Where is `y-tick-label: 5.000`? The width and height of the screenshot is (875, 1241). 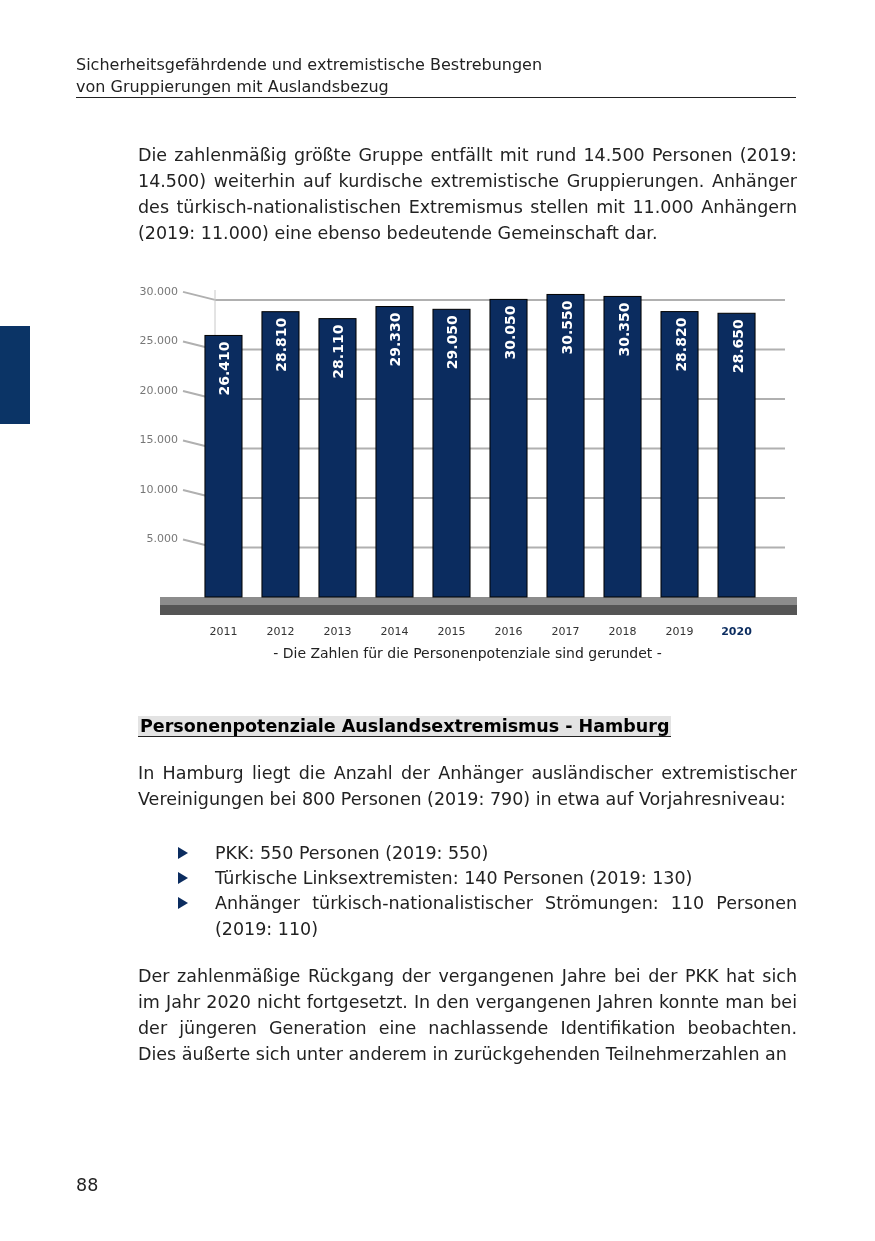
y-tick-label: 5.000 is located at coordinates (162, 539).